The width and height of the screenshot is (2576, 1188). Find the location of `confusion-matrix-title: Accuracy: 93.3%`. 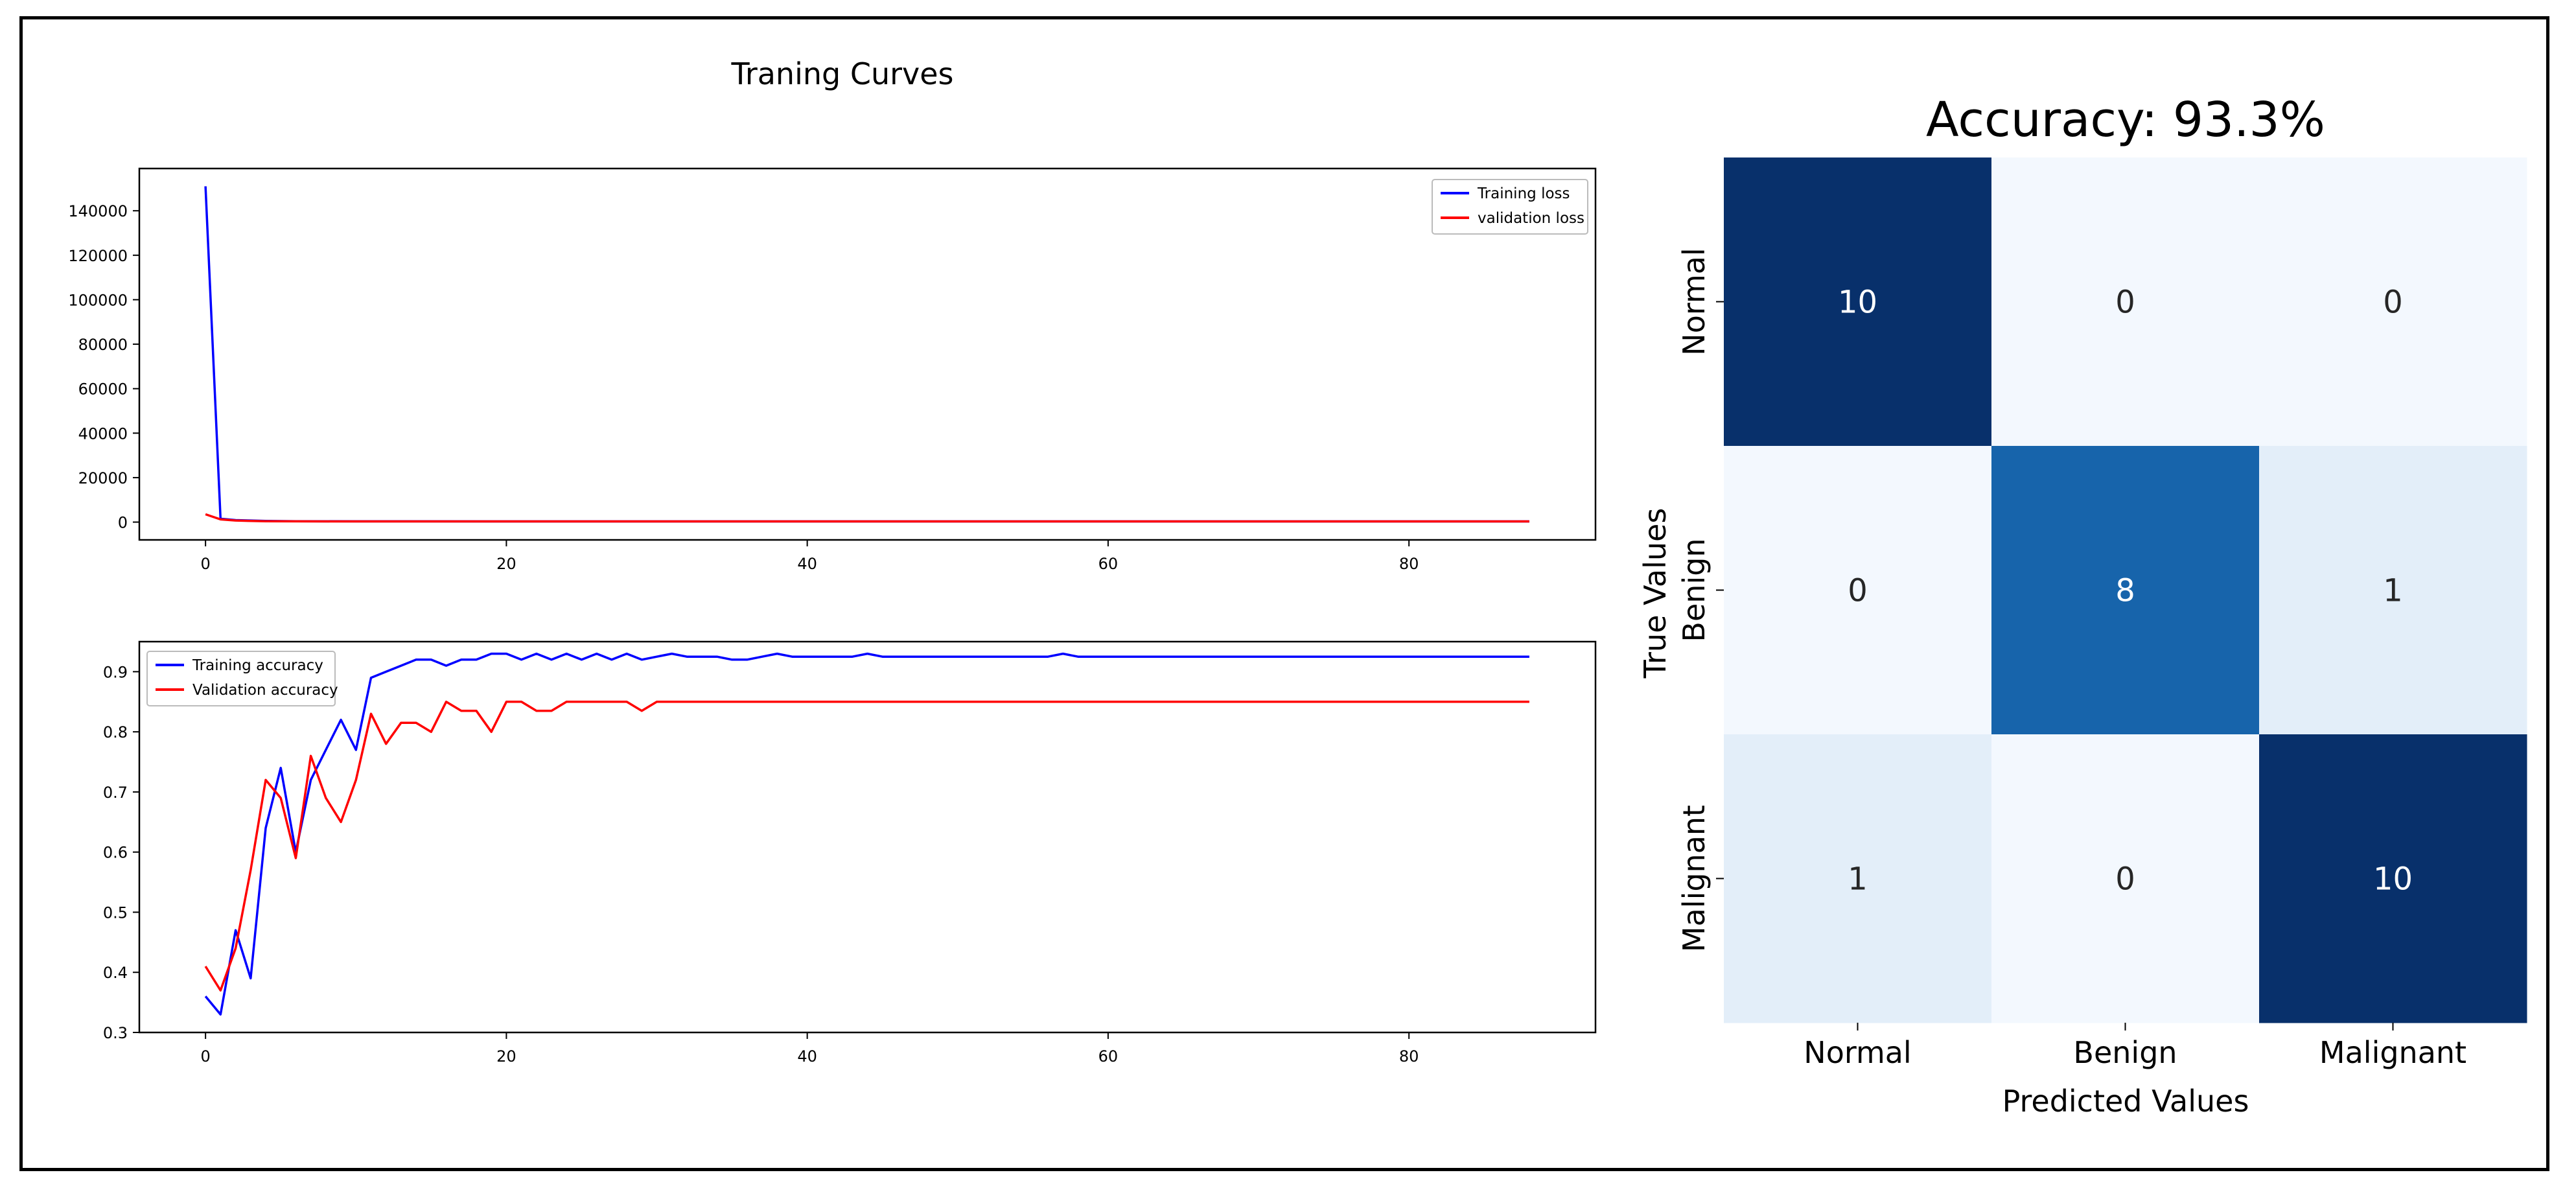

confusion-matrix-title: Accuracy: 93.3% is located at coordinates (2126, 120).